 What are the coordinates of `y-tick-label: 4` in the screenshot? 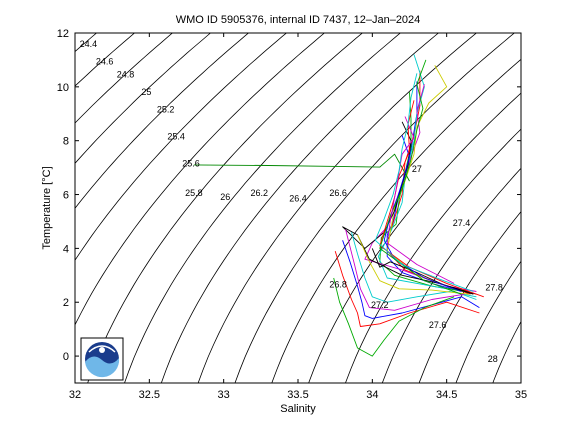 It's located at (66, 249).